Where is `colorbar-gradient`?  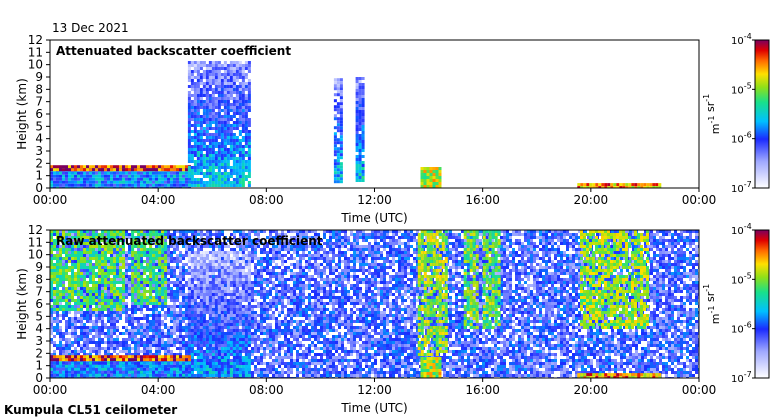 colorbar-gradient is located at coordinates (762, 114).